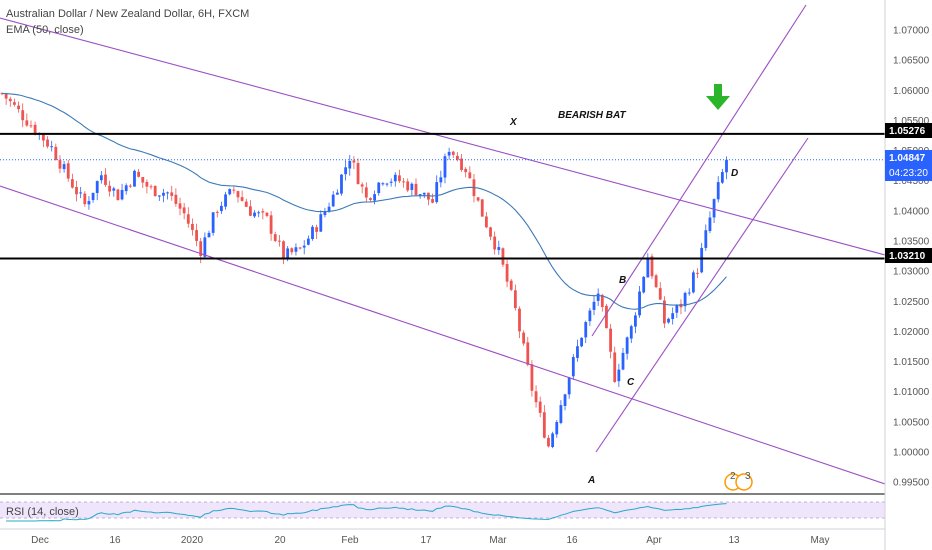 This screenshot has width=932, height=550. What do you see at coordinates (115, 540) in the screenshot?
I see `time-tick-label: 16` at bounding box center [115, 540].